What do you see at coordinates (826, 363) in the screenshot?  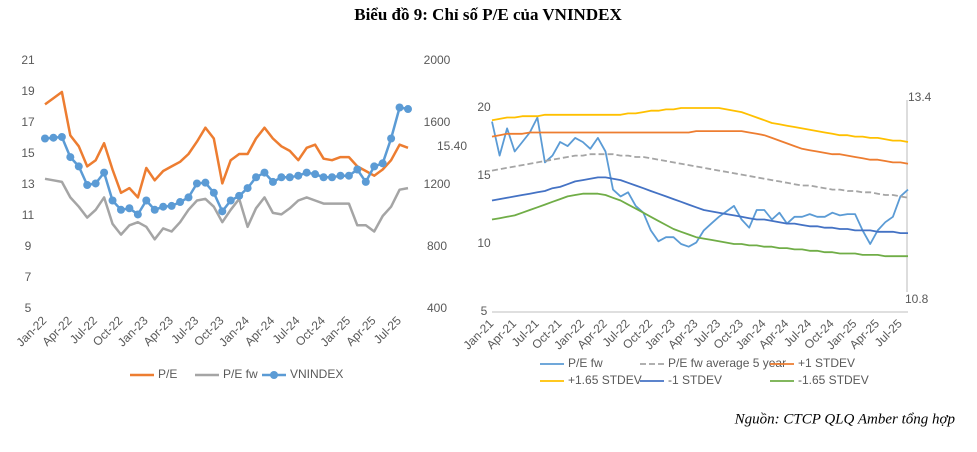 I see `legend-label: +1 STDEV` at bounding box center [826, 363].